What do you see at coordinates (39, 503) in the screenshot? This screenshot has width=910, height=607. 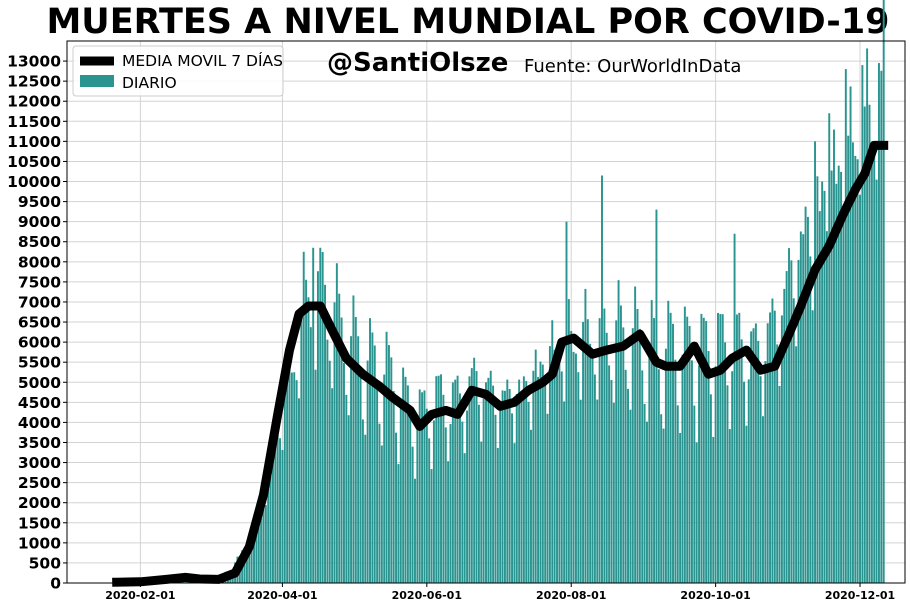 I see `y-tick-label: 2000` at bounding box center [39, 503].